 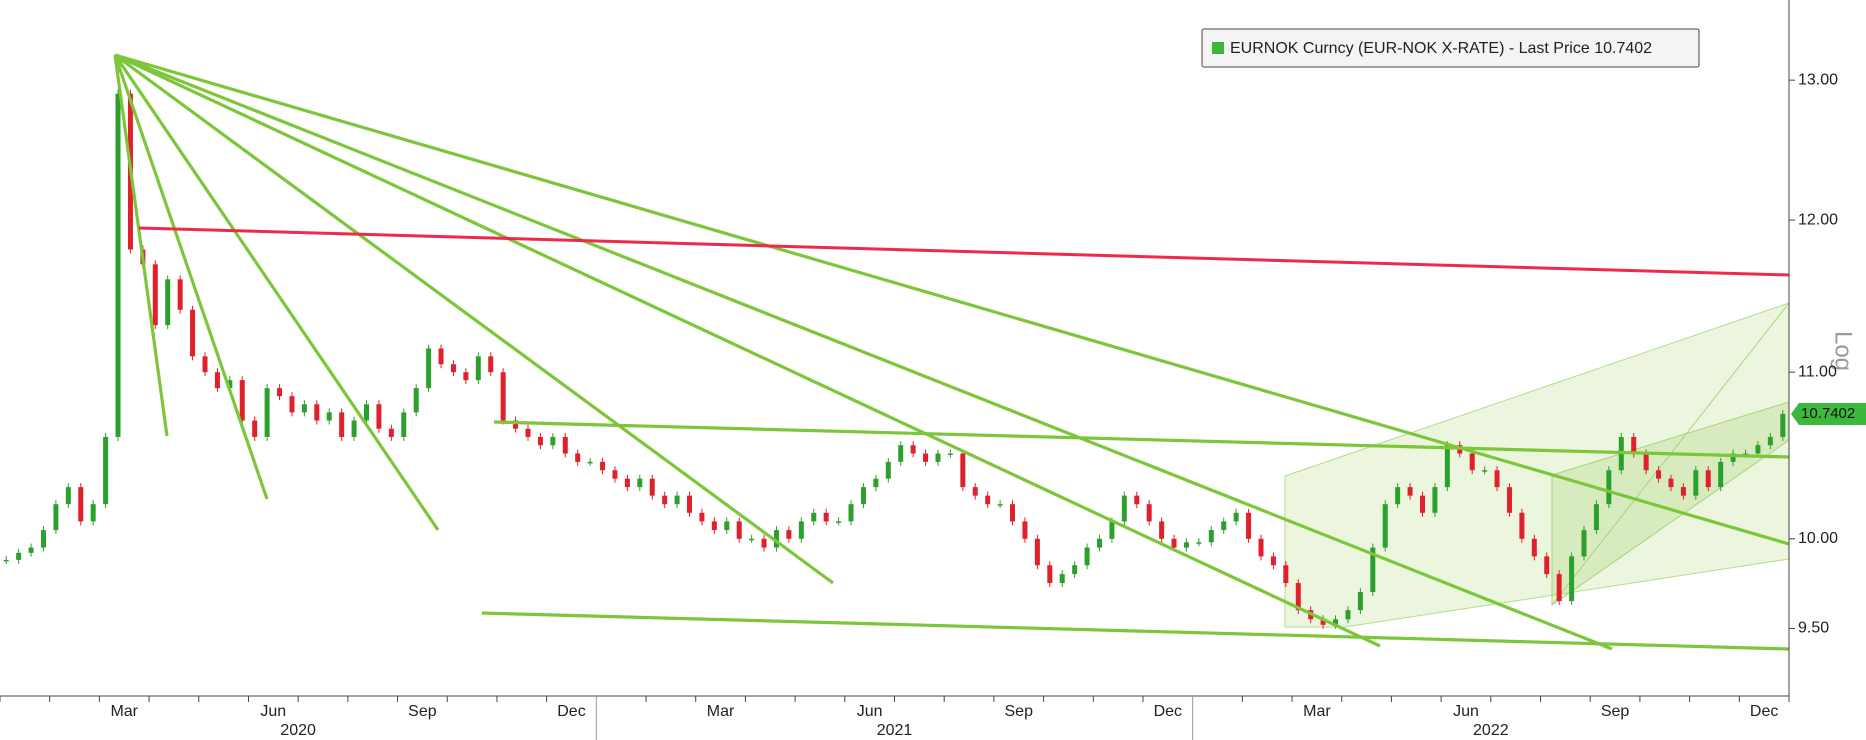 I want to click on last-price-label: 10.7402, so click(x=1828, y=413).